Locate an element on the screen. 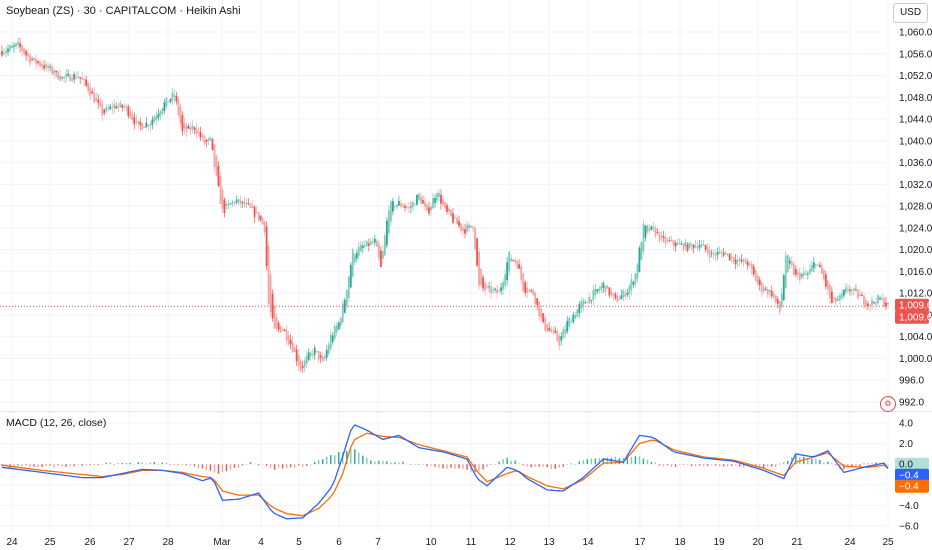 The width and height of the screenshot is (932, 550). time-tick-label: 24 is located at coordinates (850, 542).